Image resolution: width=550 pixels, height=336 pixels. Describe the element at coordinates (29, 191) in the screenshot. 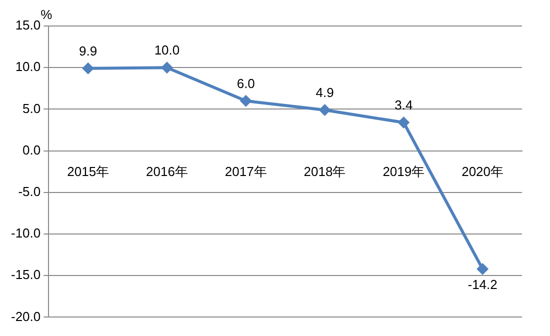

I see `y-tick-label: -5.0` at that location.